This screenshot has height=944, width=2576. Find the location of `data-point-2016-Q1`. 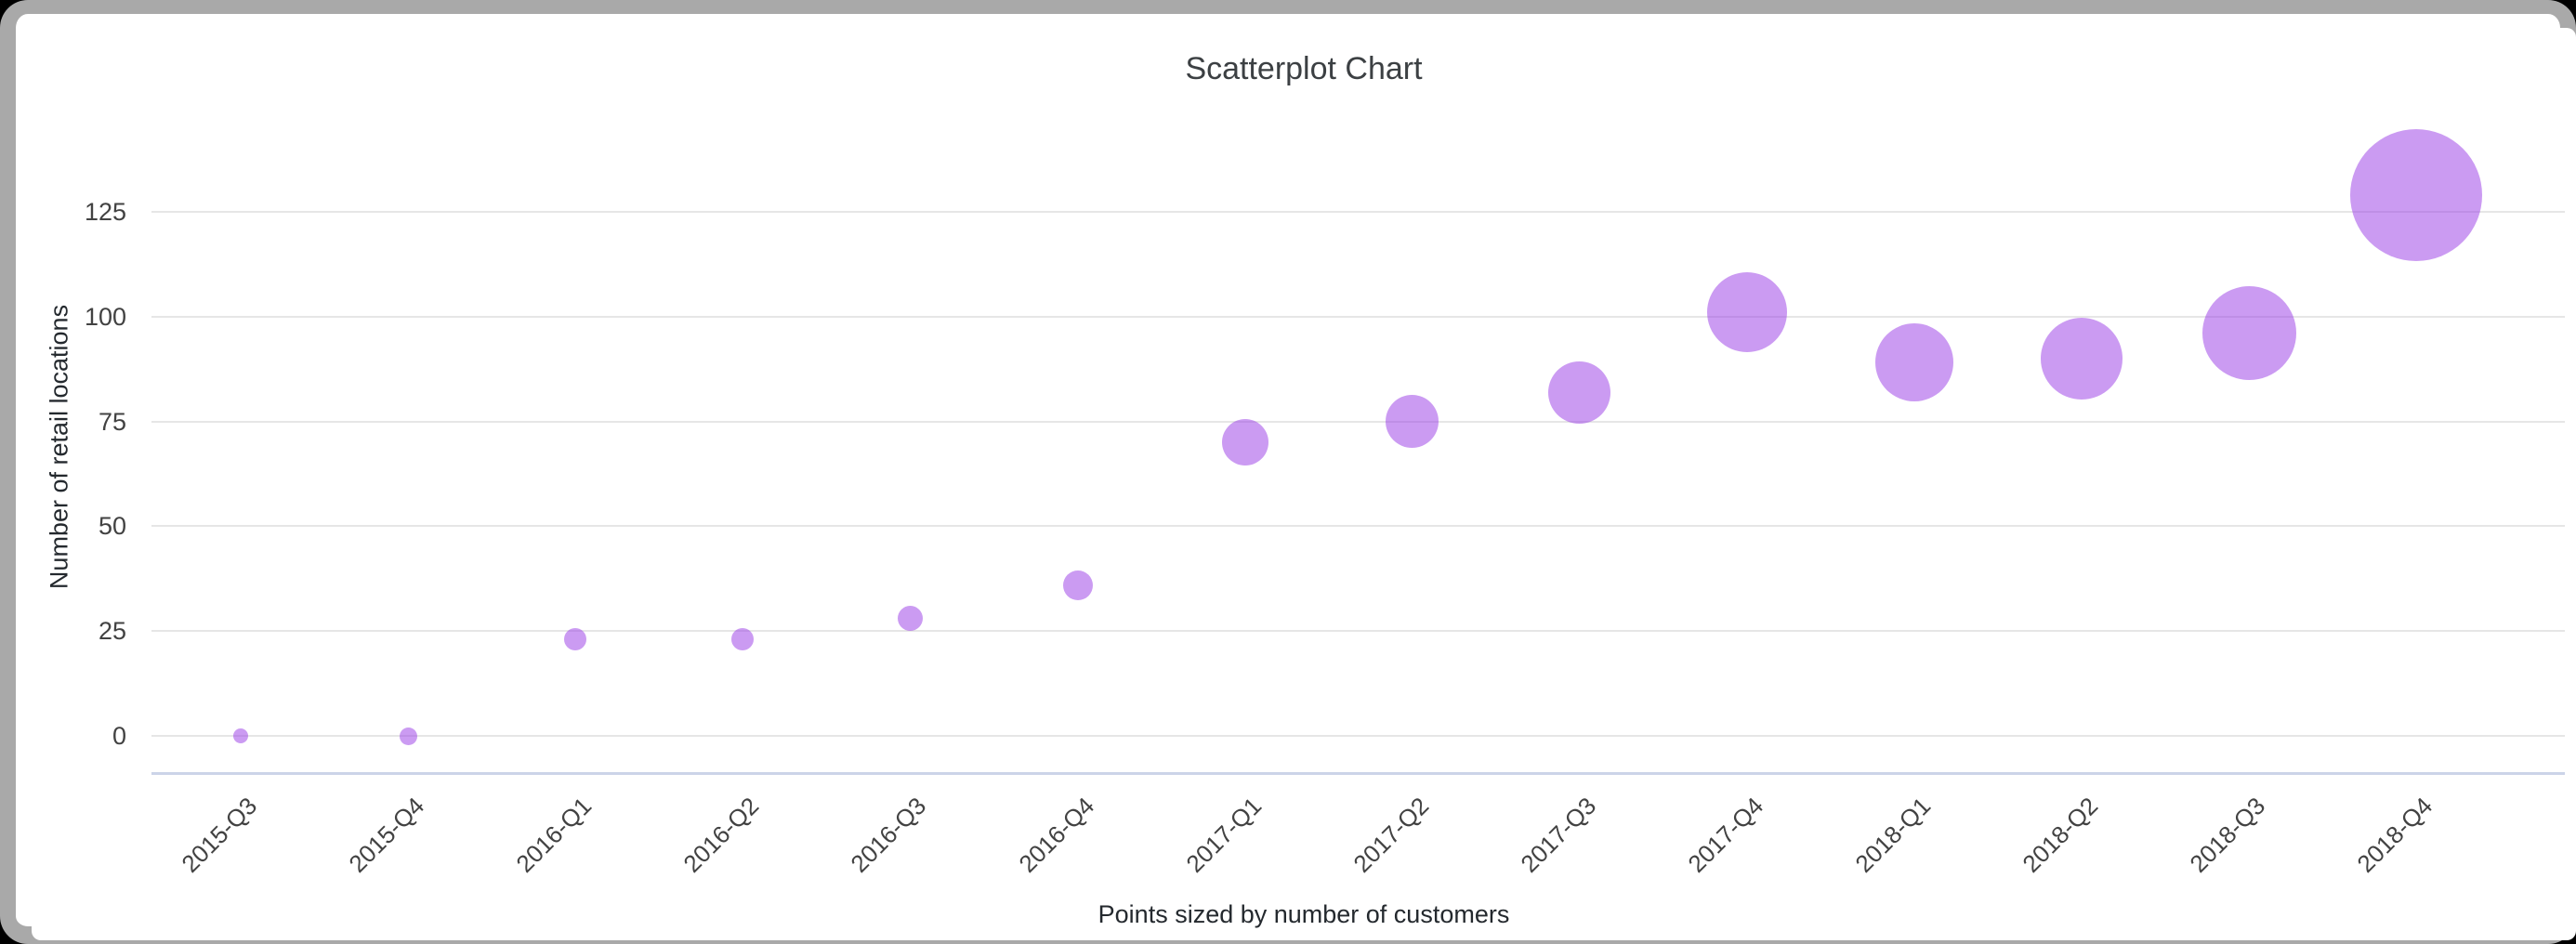

data-point-2016-Q1 is located at coordinates (575, 640).